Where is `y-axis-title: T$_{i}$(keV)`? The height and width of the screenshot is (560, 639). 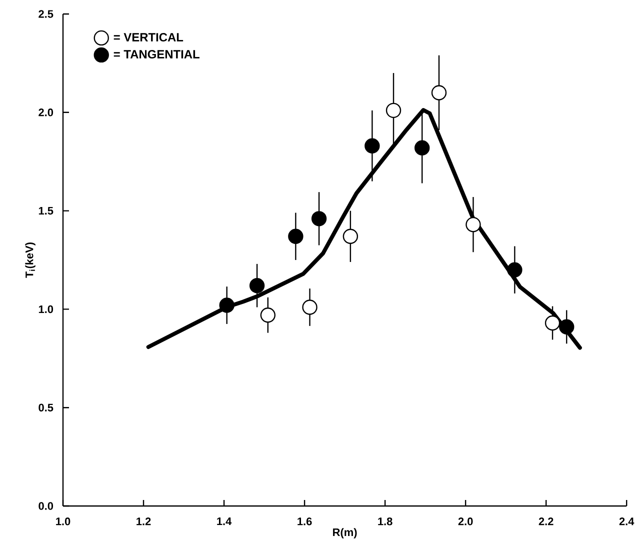
y-axis-title: T$_{i}$(keV) is located at coordinates (30, 260).